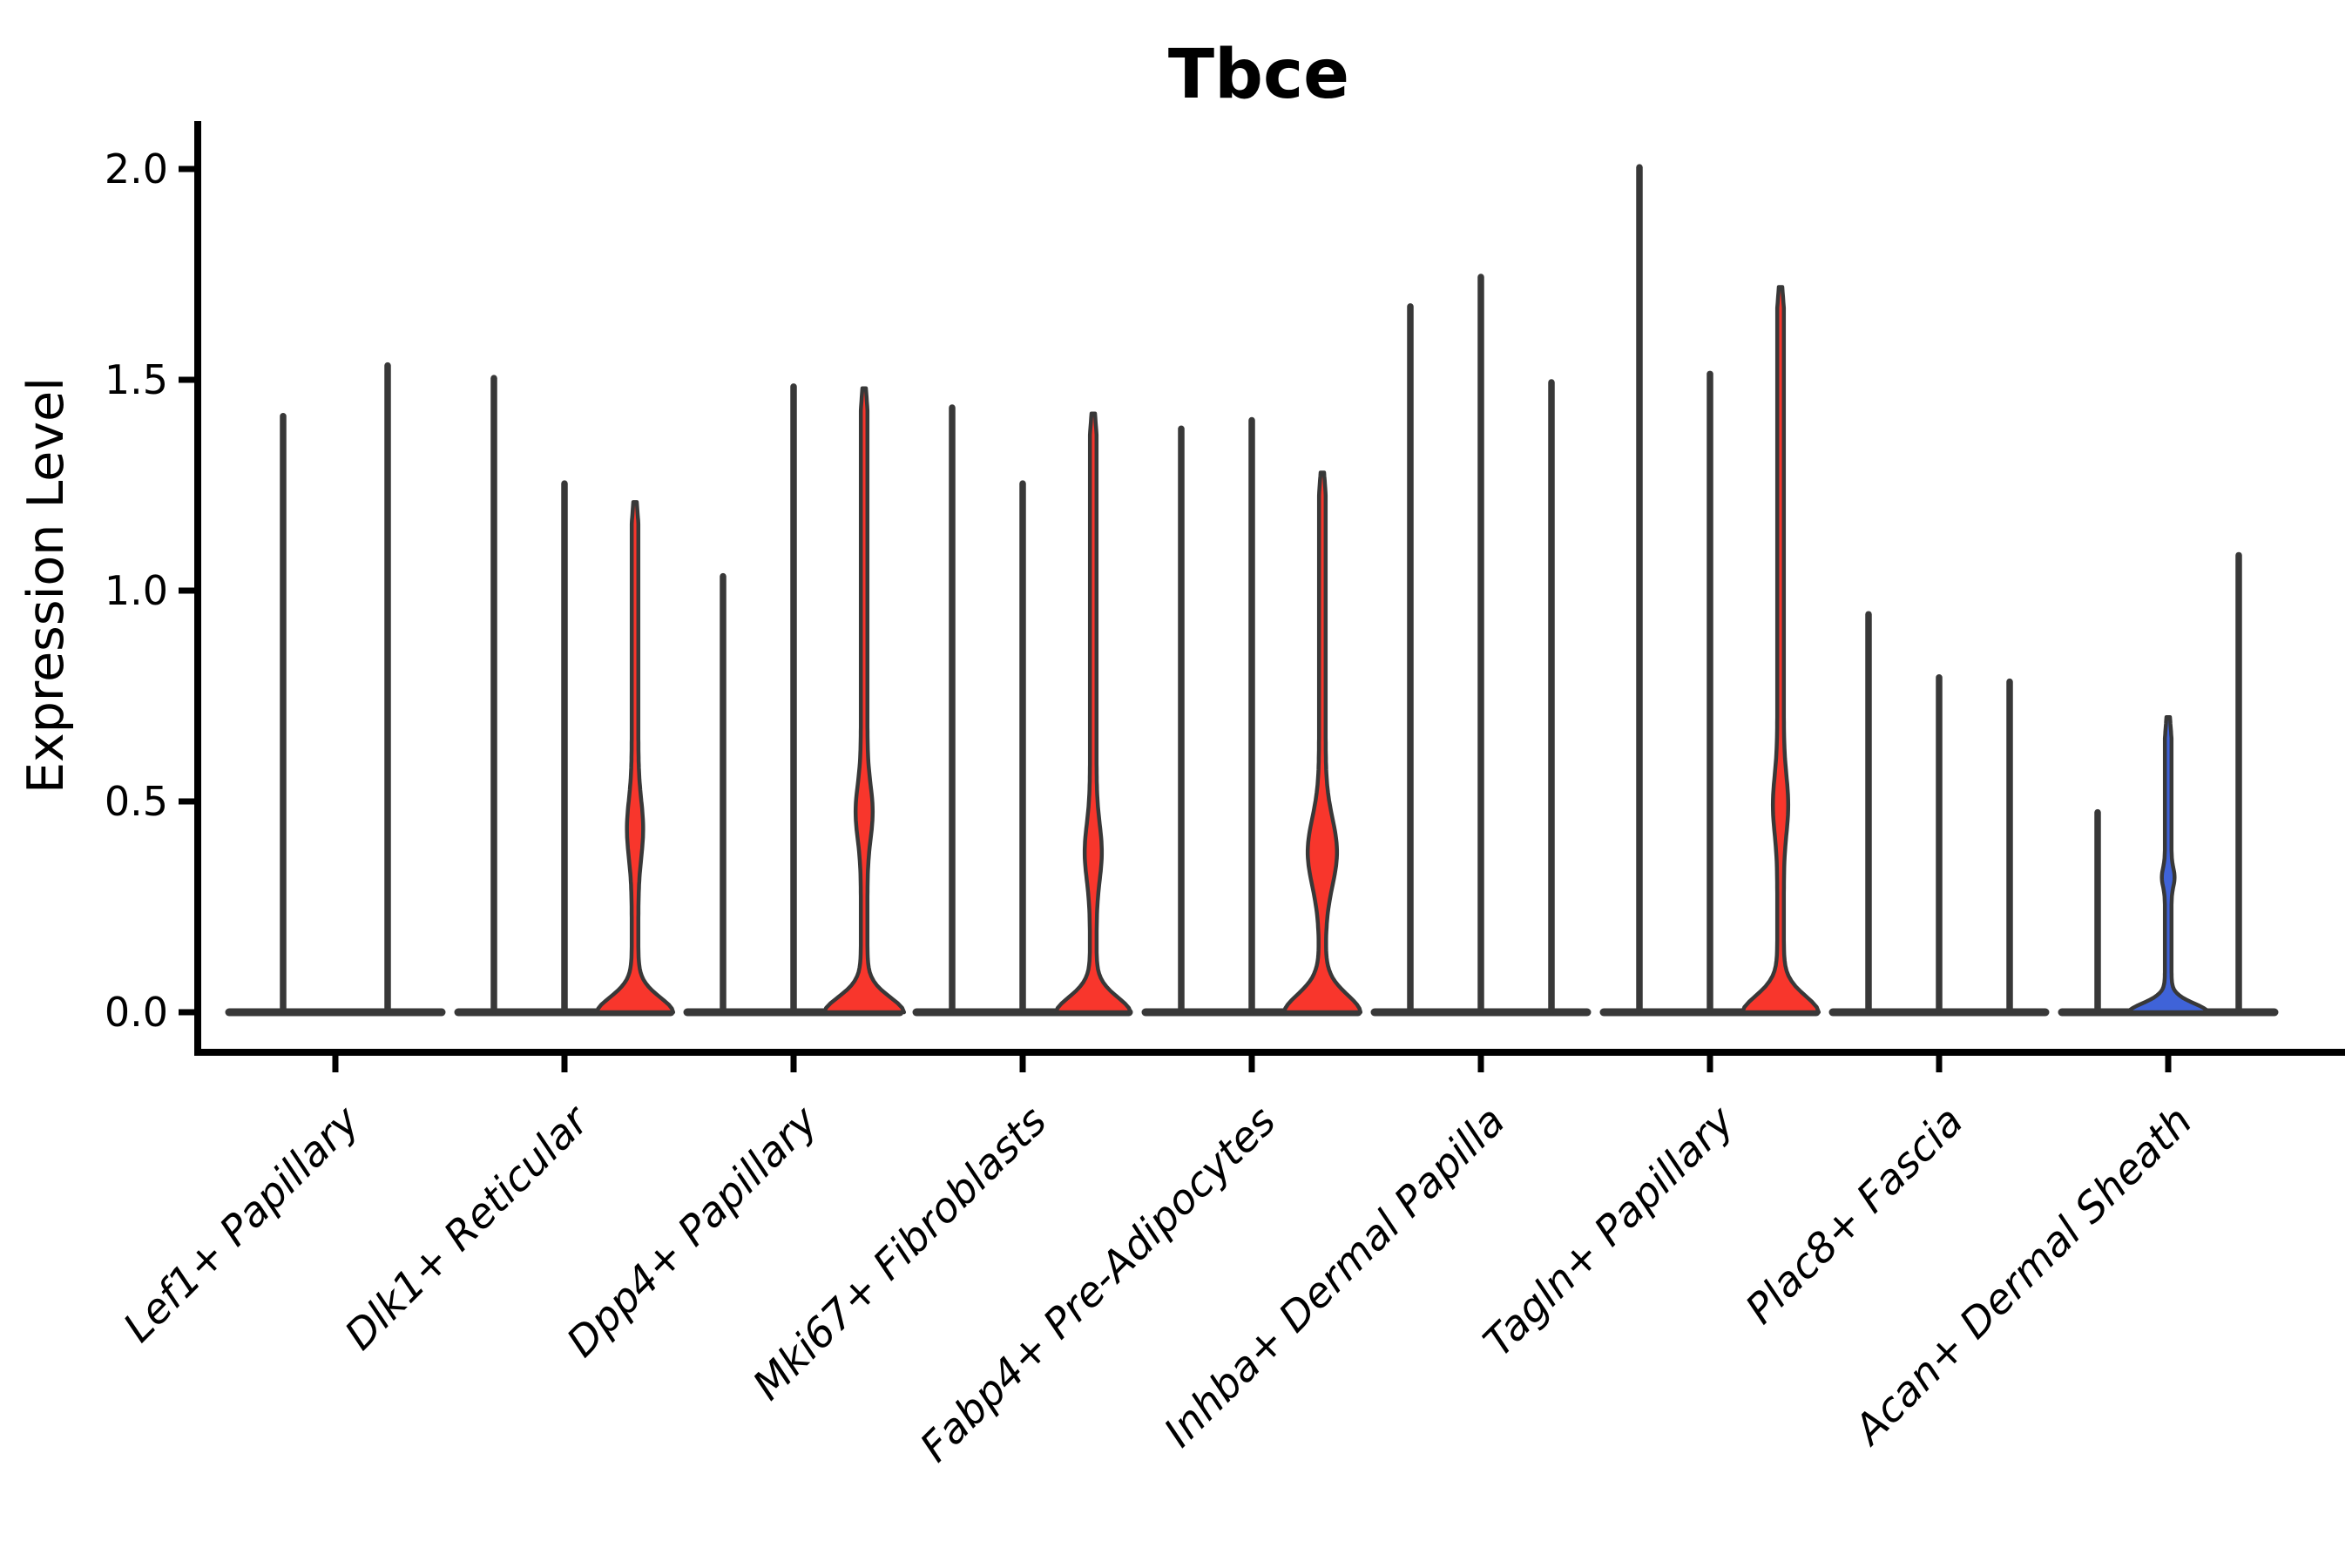  Describe the element at coordinates (136, 590) in the screenshot. I see `y-tick-label: 1.0` at that location.